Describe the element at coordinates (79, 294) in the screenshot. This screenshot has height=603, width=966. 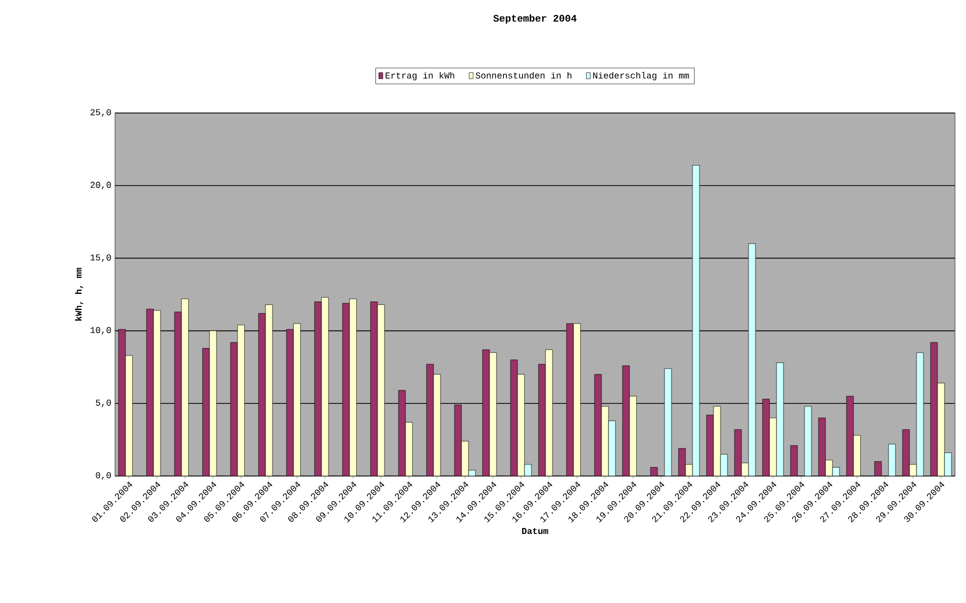
I see `y-axis-title: kWh, h, mm` at that location.